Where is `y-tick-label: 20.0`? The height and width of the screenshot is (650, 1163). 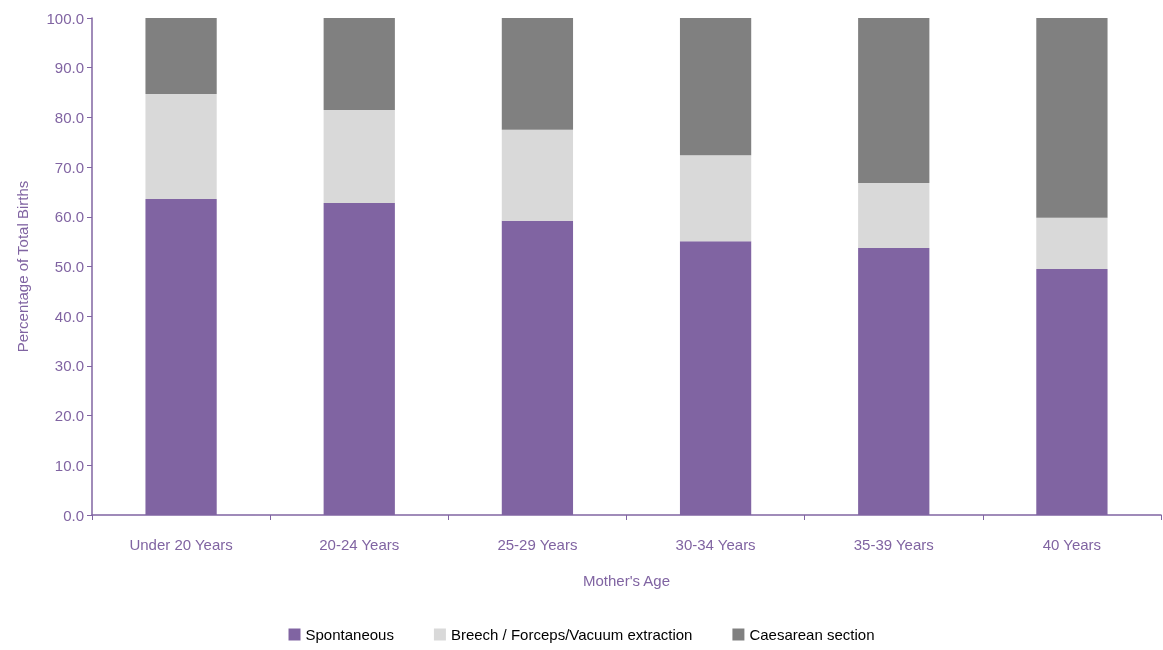 y-tick-label: 20.0 is located at coordinates (69, 416).